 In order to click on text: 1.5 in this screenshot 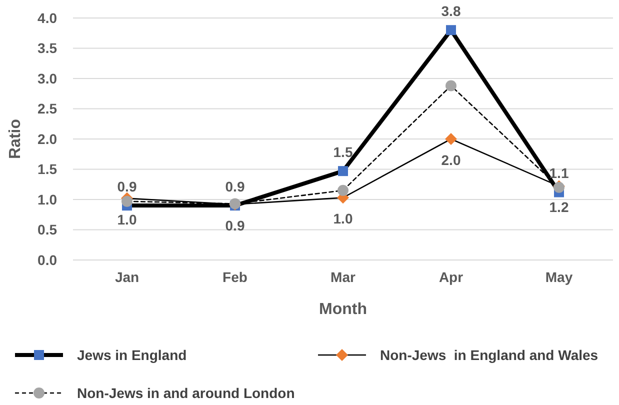, I will do `click(47, 169)`.